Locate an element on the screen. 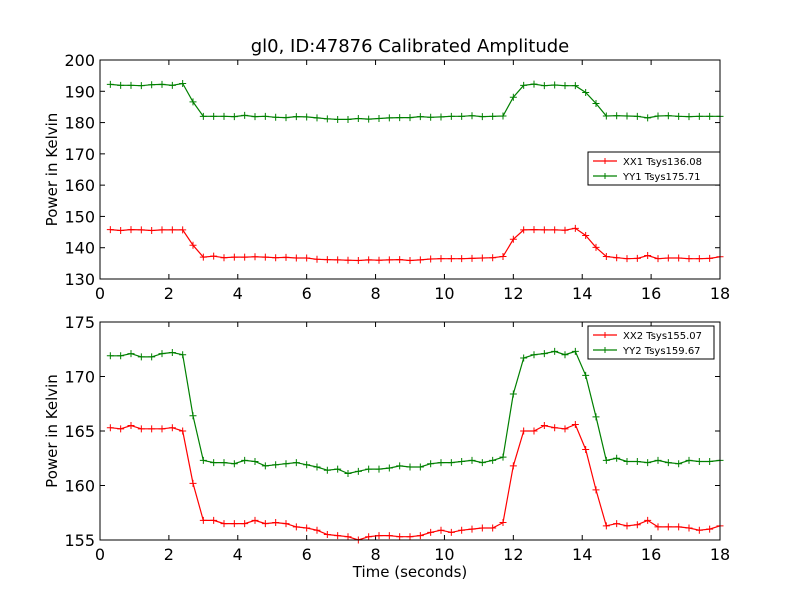 The width and height of the screenshot is (800, 600). top-y-tick-label: 180 is located at coordinates (79, 123).